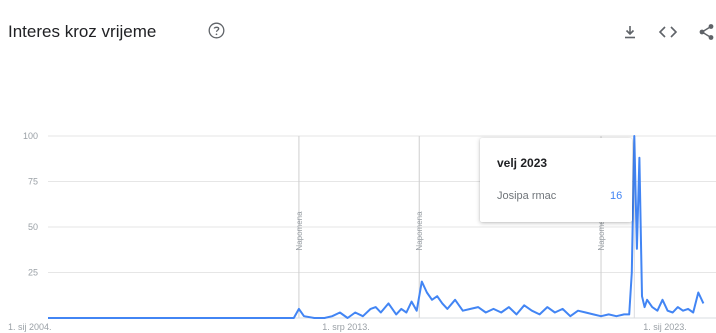 This screenshot has height=333, width=716. What do you see at coordinates (82, 31) in the screenshot?
I see `chart-title: Interes kroz vrijeme` at bounding box center [82, 31].